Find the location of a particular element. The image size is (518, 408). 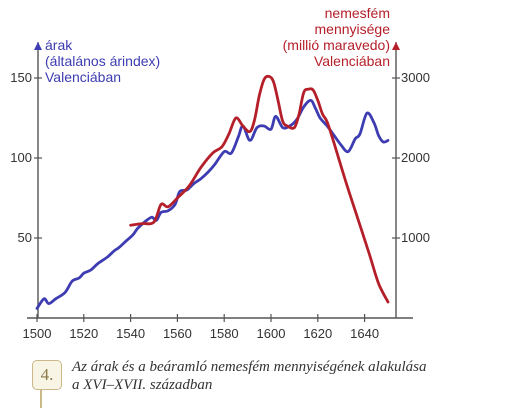

x-tick-label-1600: 1600 is located at coordinates (271, 333).